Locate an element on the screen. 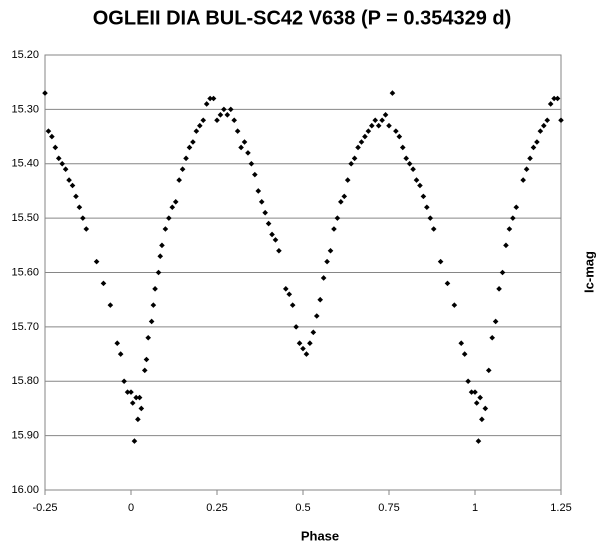 The height and width of the screenshot is (556, 605). x-tick-label: 1 is located at coordinates (475, 508).